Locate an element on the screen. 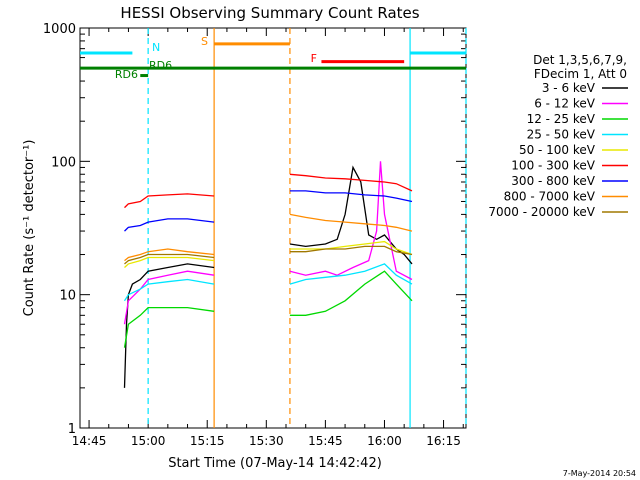 This screenshot has height=480, width=640. x-tick-label-3: 15:30 is located at coordinates (266, 441).